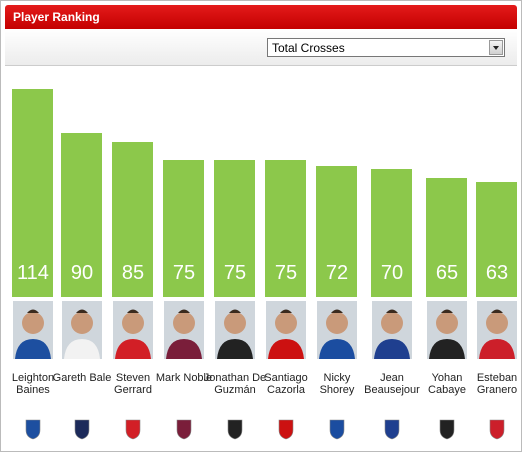  Describe the element at coordinates (337, 273) in the screenshot. I see `value-label: 72` at that location.